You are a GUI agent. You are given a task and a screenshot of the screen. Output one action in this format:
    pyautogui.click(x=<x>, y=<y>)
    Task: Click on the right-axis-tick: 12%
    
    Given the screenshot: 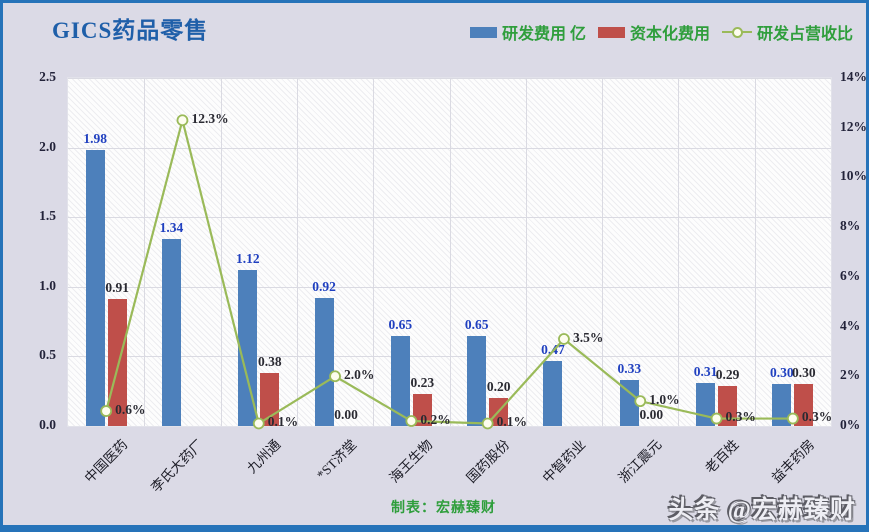 What is the action you would take?
    pyautogui.click(x=853, y=126)
    